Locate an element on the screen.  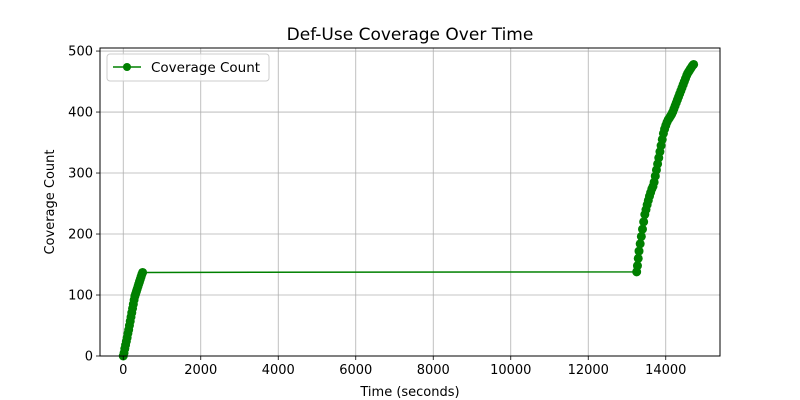
legend-marker-swatch is located at coordinates (127, 67).